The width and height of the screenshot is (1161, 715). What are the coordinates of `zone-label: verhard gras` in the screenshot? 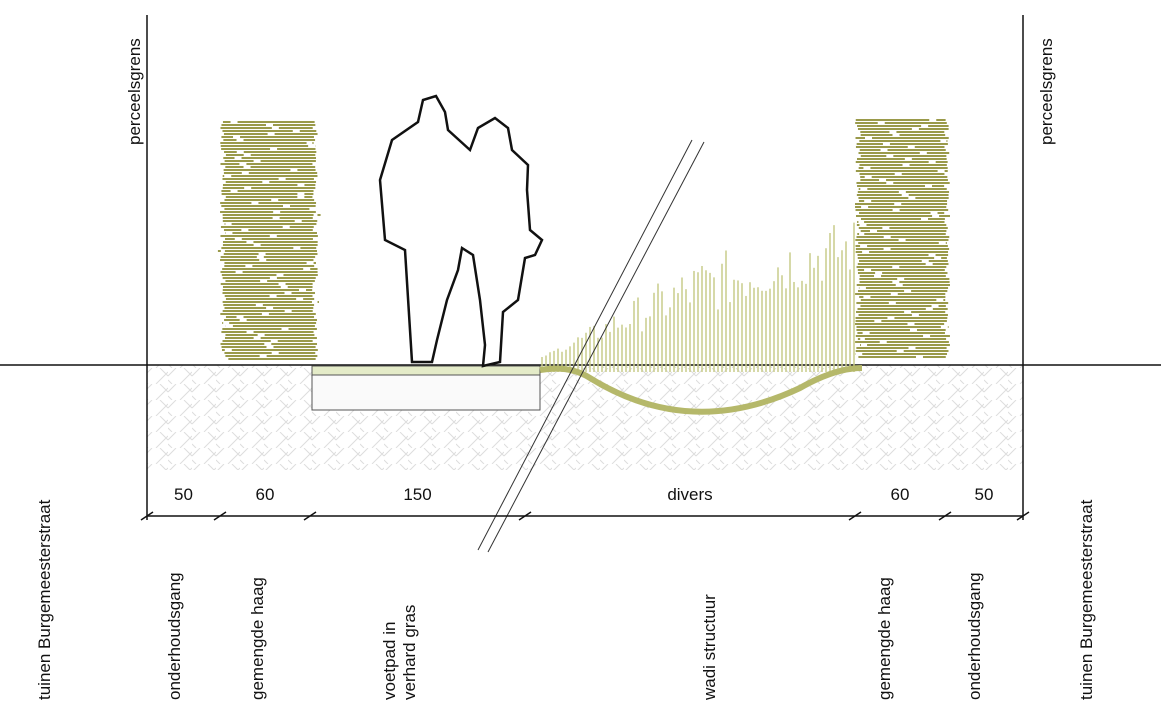 It's located at (409, 652).